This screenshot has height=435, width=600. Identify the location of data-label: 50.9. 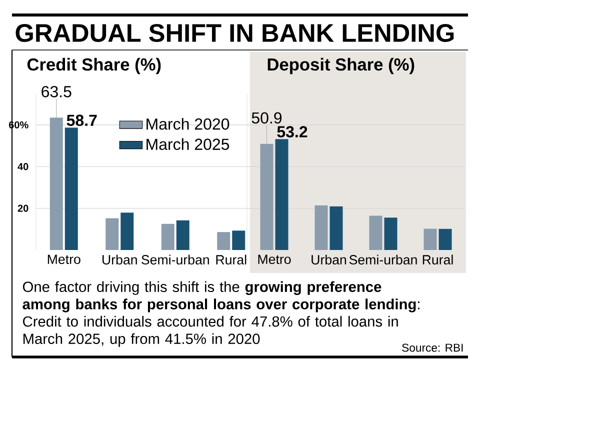
(267, 118).